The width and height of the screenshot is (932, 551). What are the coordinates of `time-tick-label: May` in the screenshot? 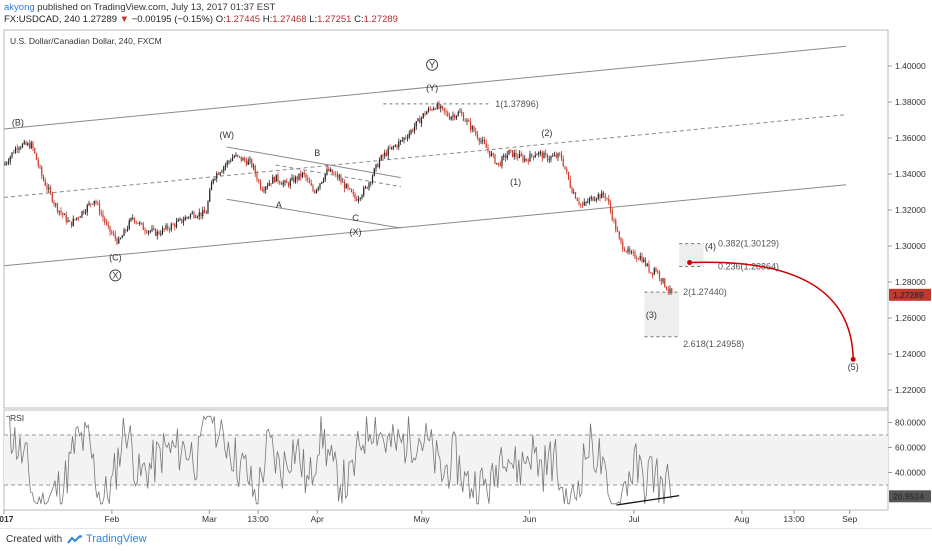 It's located at (422, 519).